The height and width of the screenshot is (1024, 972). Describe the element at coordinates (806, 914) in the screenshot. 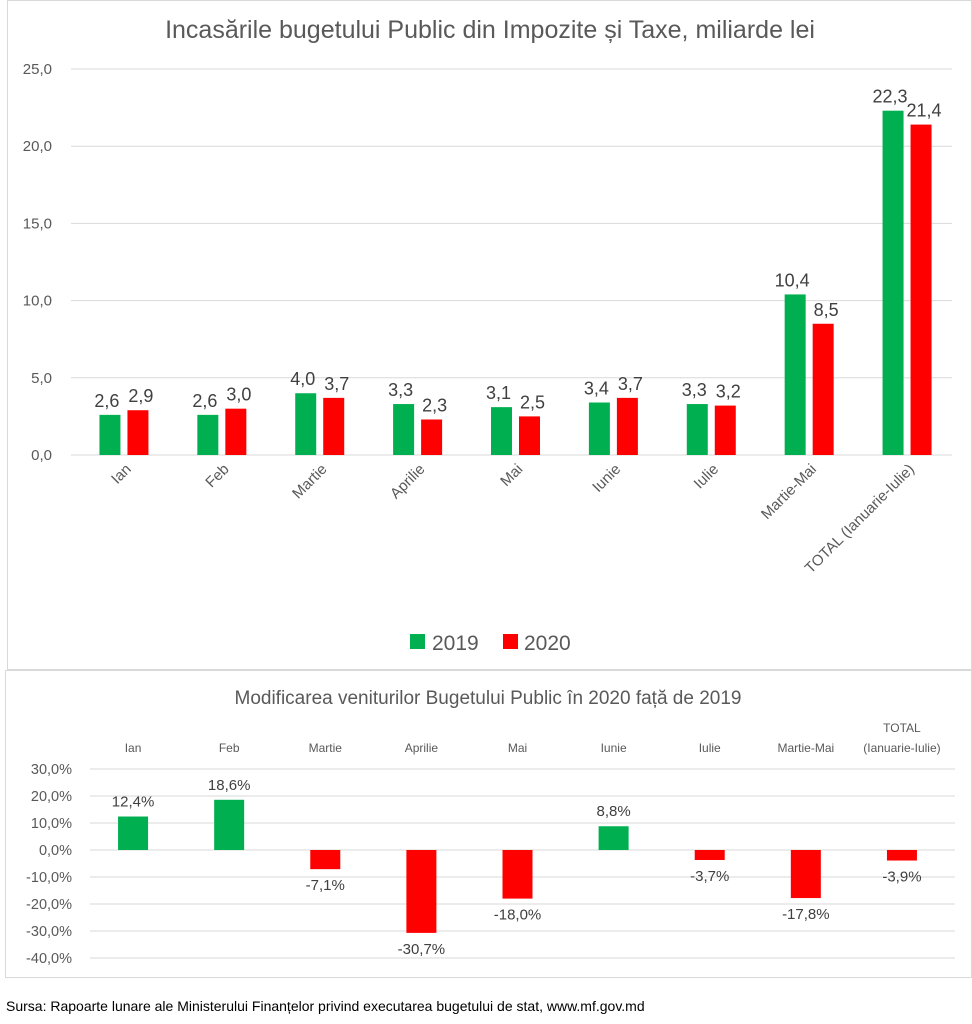

I see `change-data-label: -17,8%` at that location.